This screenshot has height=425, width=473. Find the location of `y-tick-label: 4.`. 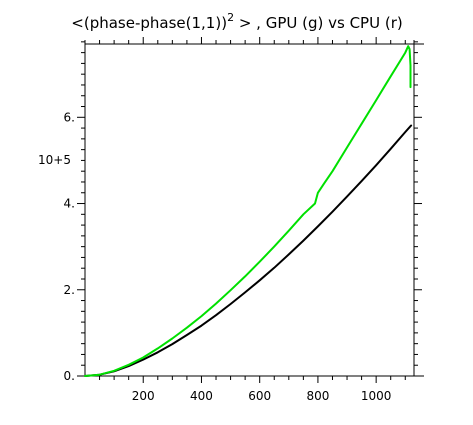

y-tick-label: 4. is located at coordinates (69, 204).